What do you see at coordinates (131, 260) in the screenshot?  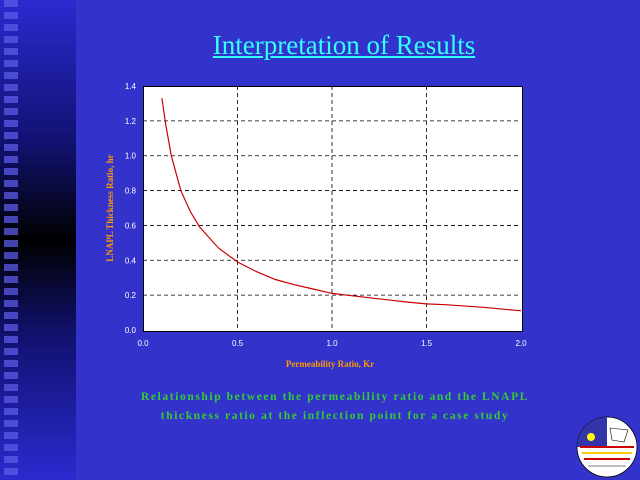 I see `y-tick-label: 0.4` at bounding box center [131, 260].